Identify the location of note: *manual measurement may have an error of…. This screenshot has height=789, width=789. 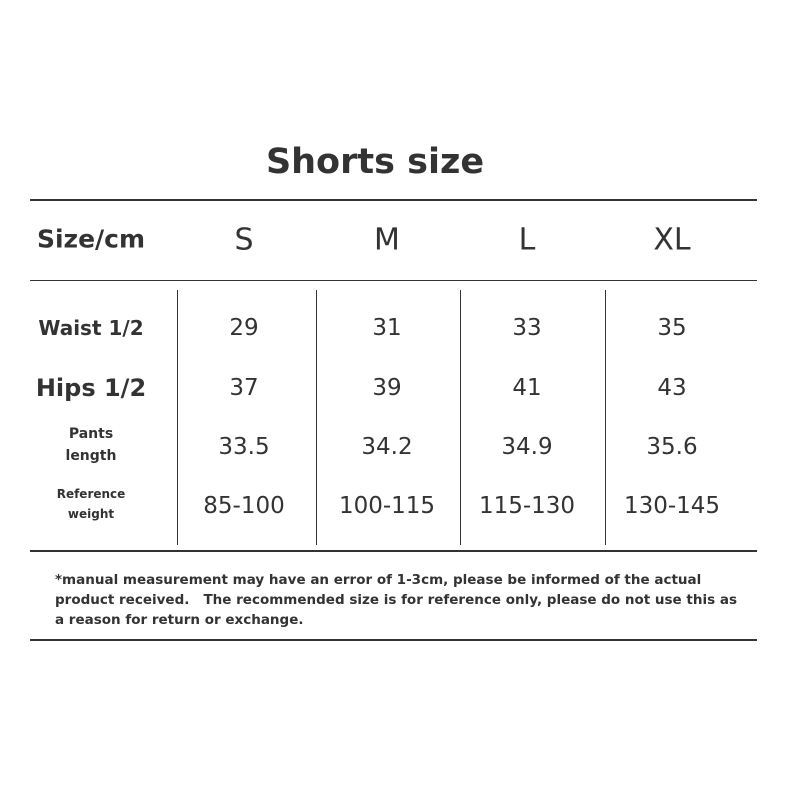
(398, 600).